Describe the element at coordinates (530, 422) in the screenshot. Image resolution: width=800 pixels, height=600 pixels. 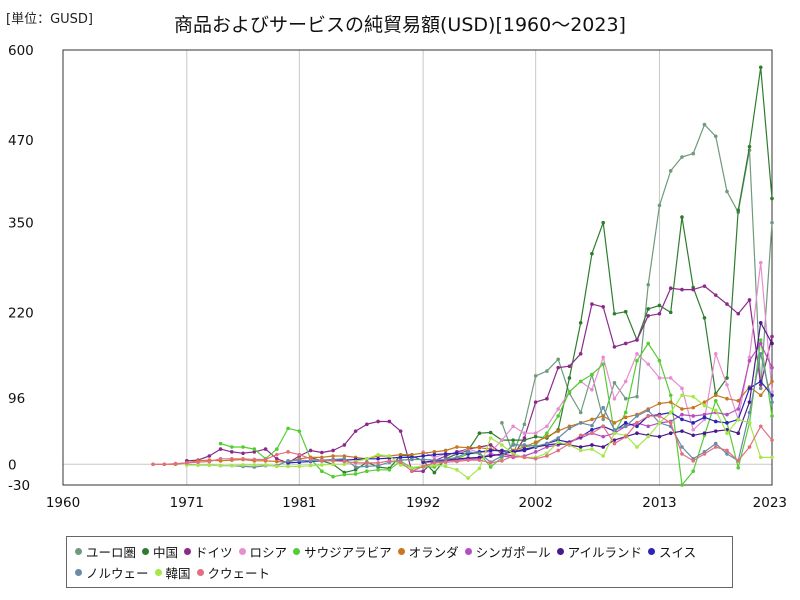
I see `series-line` at that location.